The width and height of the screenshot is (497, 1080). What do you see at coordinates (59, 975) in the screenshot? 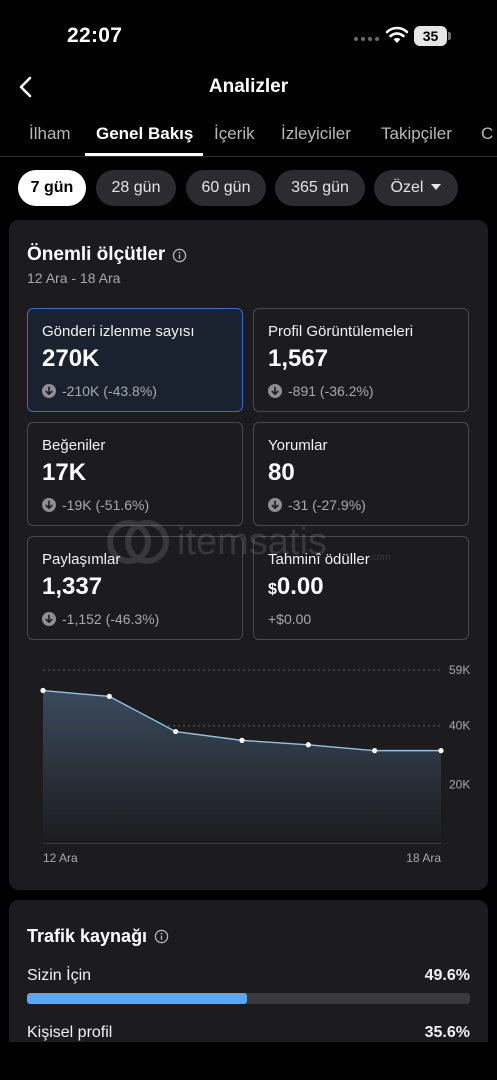
I see `traffic-row-label: Sizin İçin` at bounding box center [59, 975].